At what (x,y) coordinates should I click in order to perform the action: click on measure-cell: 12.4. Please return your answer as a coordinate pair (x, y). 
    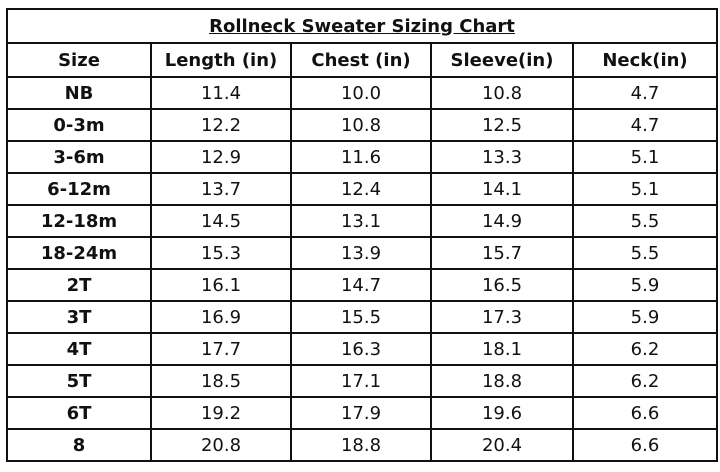
    Looking at the image, I should click on (361, 189).